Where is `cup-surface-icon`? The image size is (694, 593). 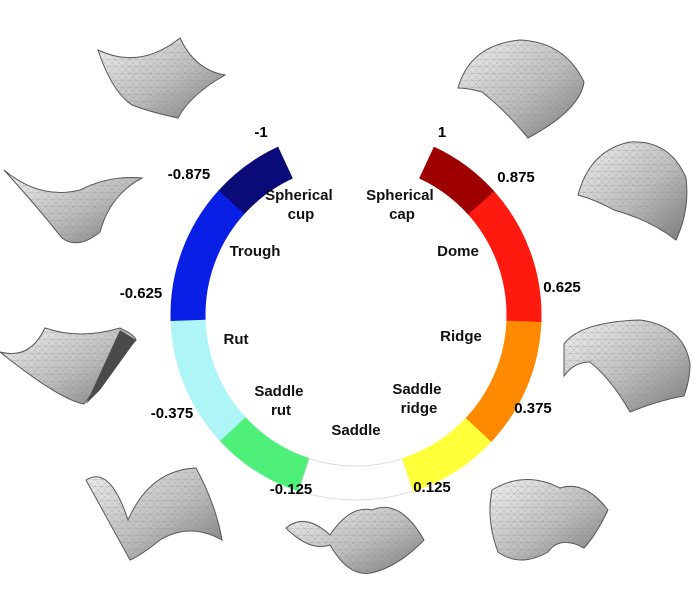 cup-surface-icon is located at coordinates (162, 78).